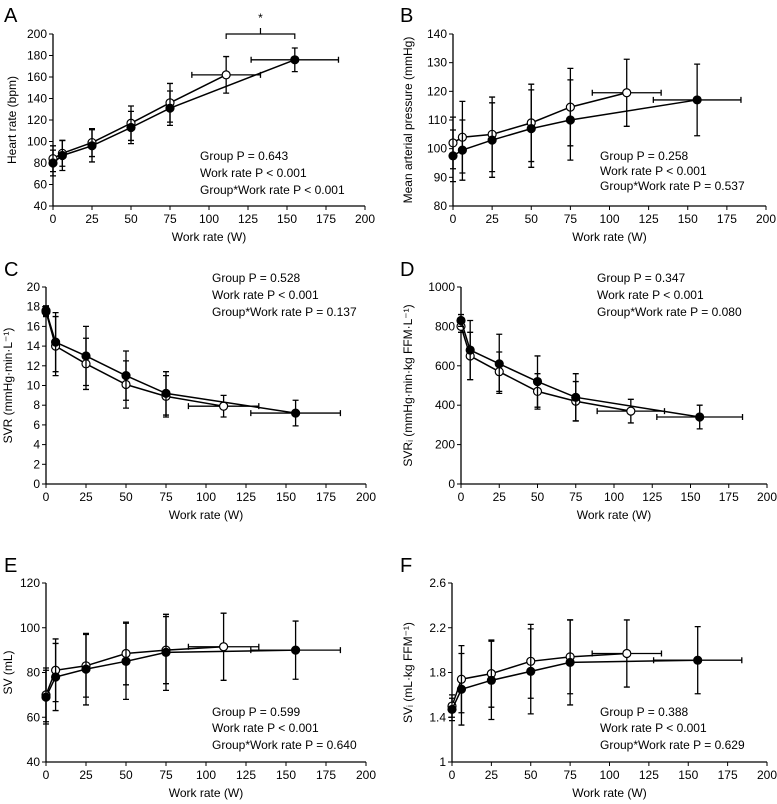 The height and width of the screenshot is (804, 777). Describe the element at coordinates (37, 56) in the screenshot. I see `y-tick-label: 180` at that location.